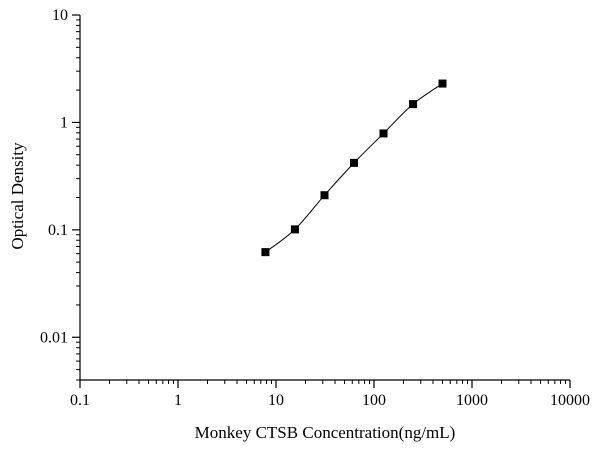  I want to click on y-tick-label: 10, so click(60, 15).